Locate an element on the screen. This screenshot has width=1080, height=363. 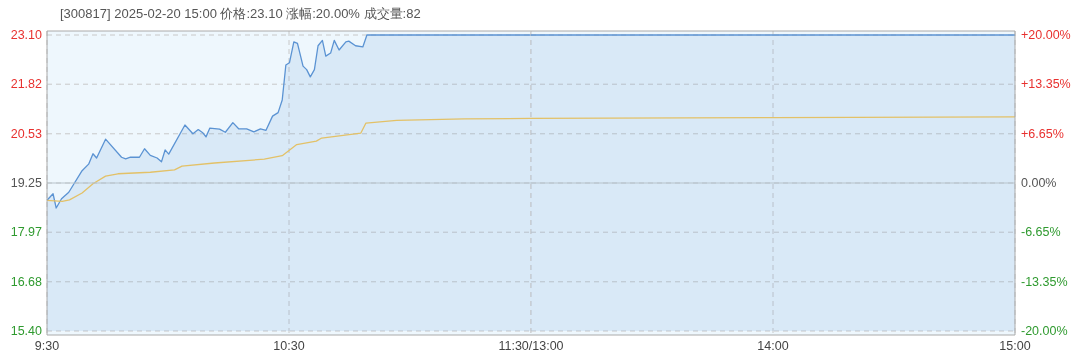
y-tick-label: 23.10 is located at coordinates (26, 35).